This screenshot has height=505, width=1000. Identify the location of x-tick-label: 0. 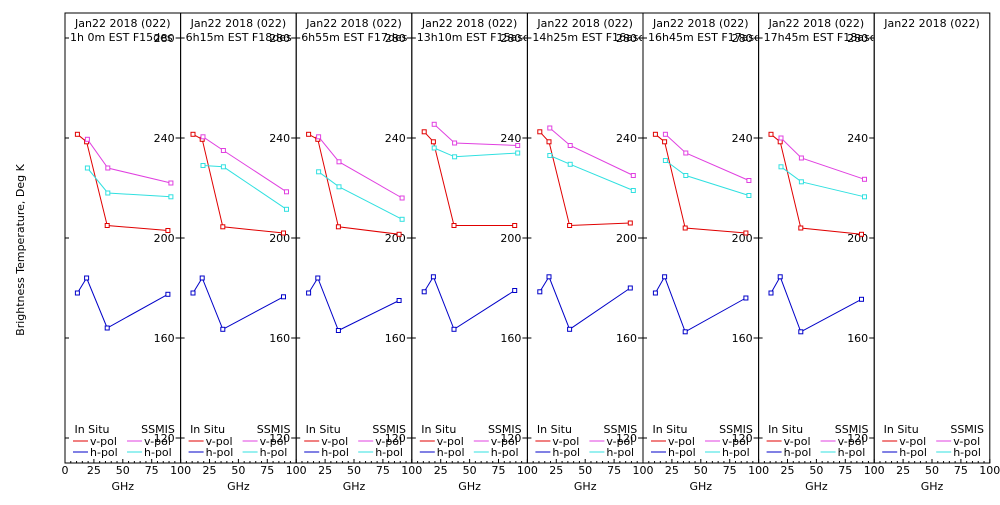
(65, 470).